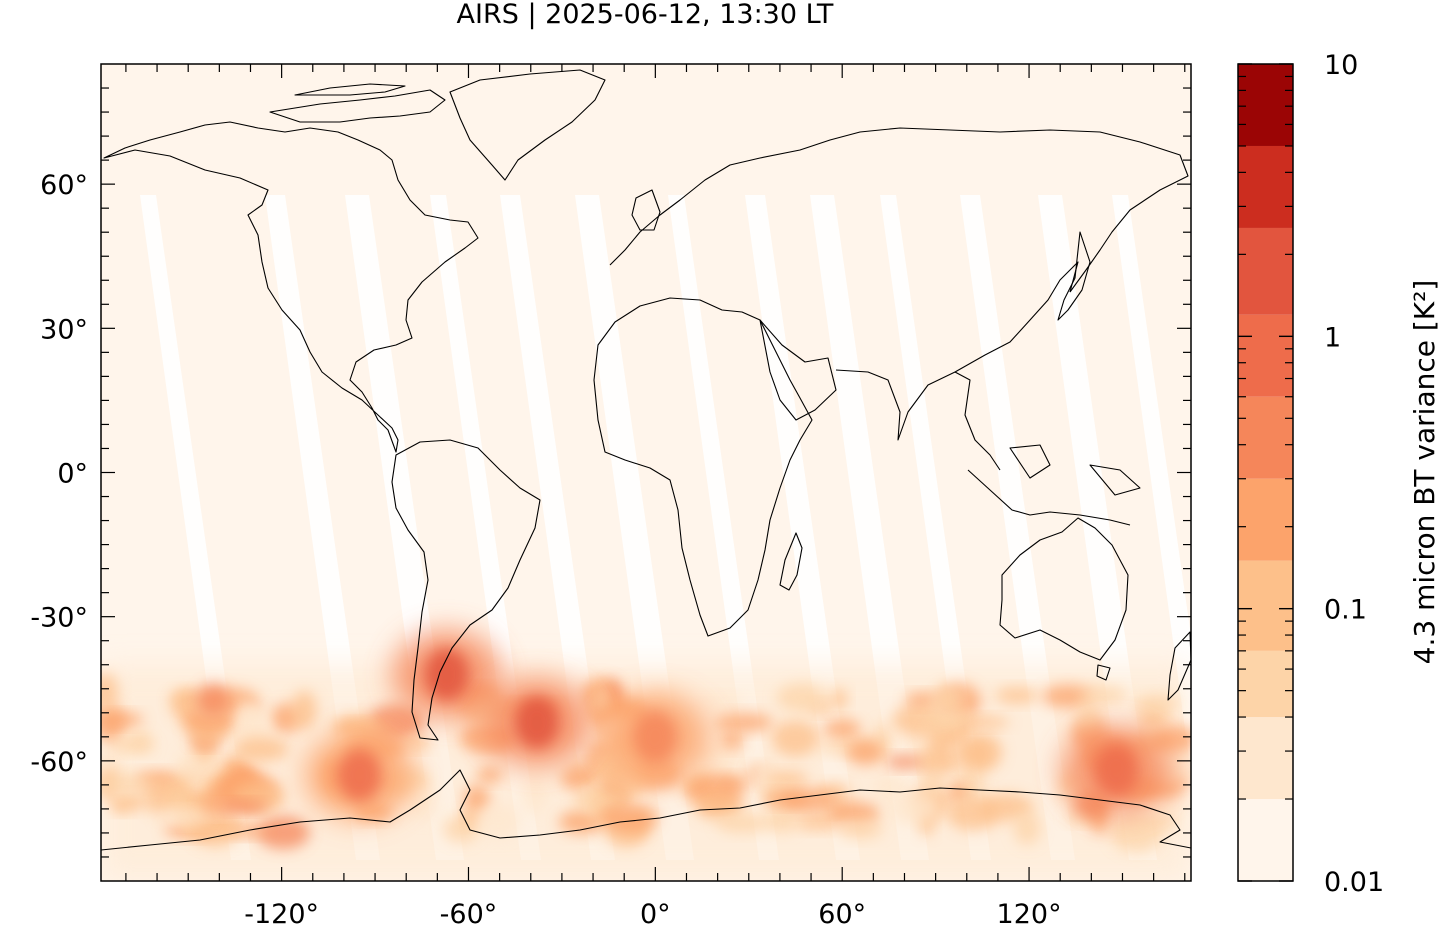  What do you see at coordinates (64, 329) in the screenshot?
I see `lat-tick-label: 30°` at bounding box center [64, 329].